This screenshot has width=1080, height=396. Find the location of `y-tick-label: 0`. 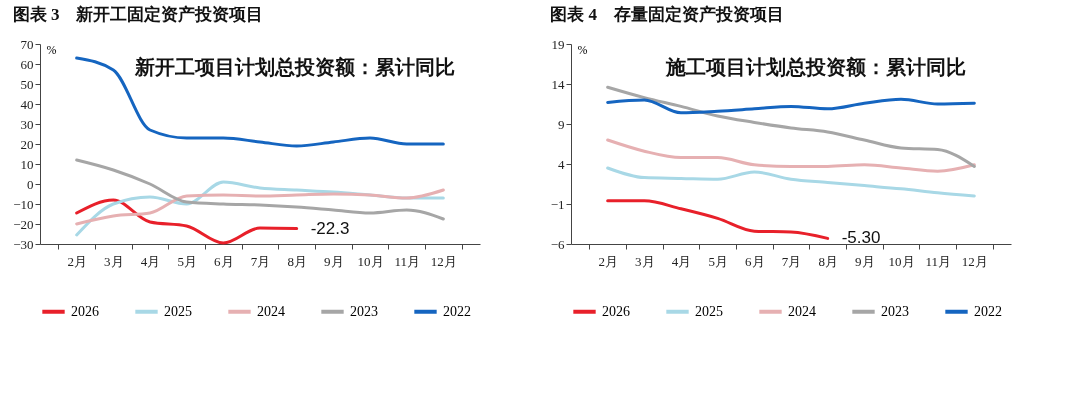

y-tick-label: 0 is located at coordinates (30, 184).